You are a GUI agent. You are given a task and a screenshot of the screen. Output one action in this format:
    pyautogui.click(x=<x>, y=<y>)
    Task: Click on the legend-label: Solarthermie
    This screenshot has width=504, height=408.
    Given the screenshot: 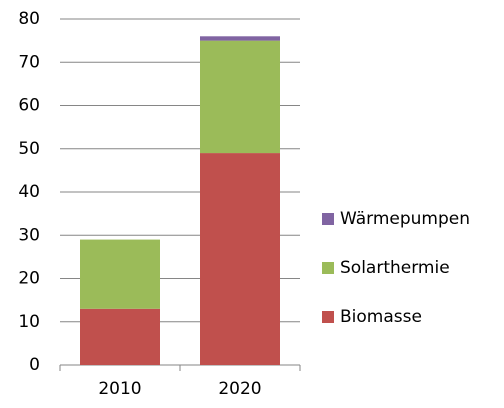 What is the action you would take?
    pyautogui.click(x=395, y=268)
    